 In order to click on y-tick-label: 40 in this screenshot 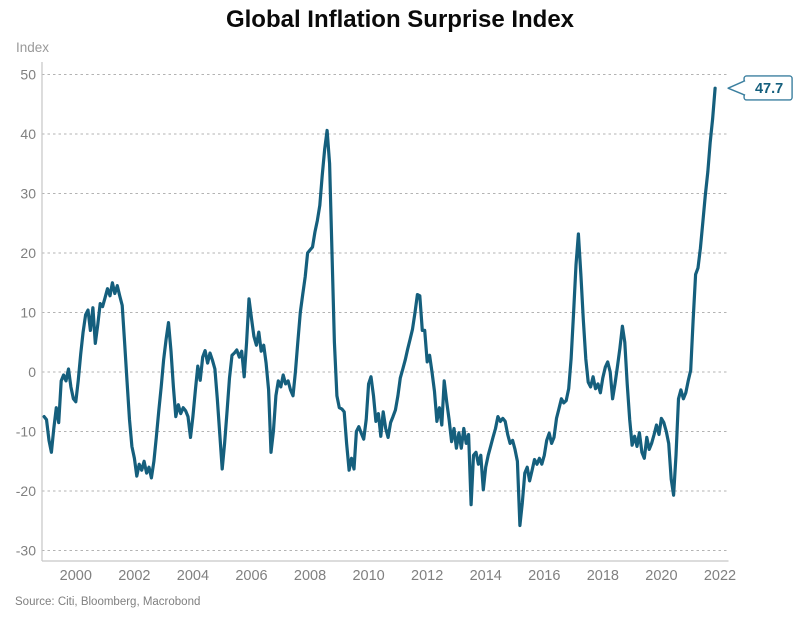, I will do `click(28, 134)`.